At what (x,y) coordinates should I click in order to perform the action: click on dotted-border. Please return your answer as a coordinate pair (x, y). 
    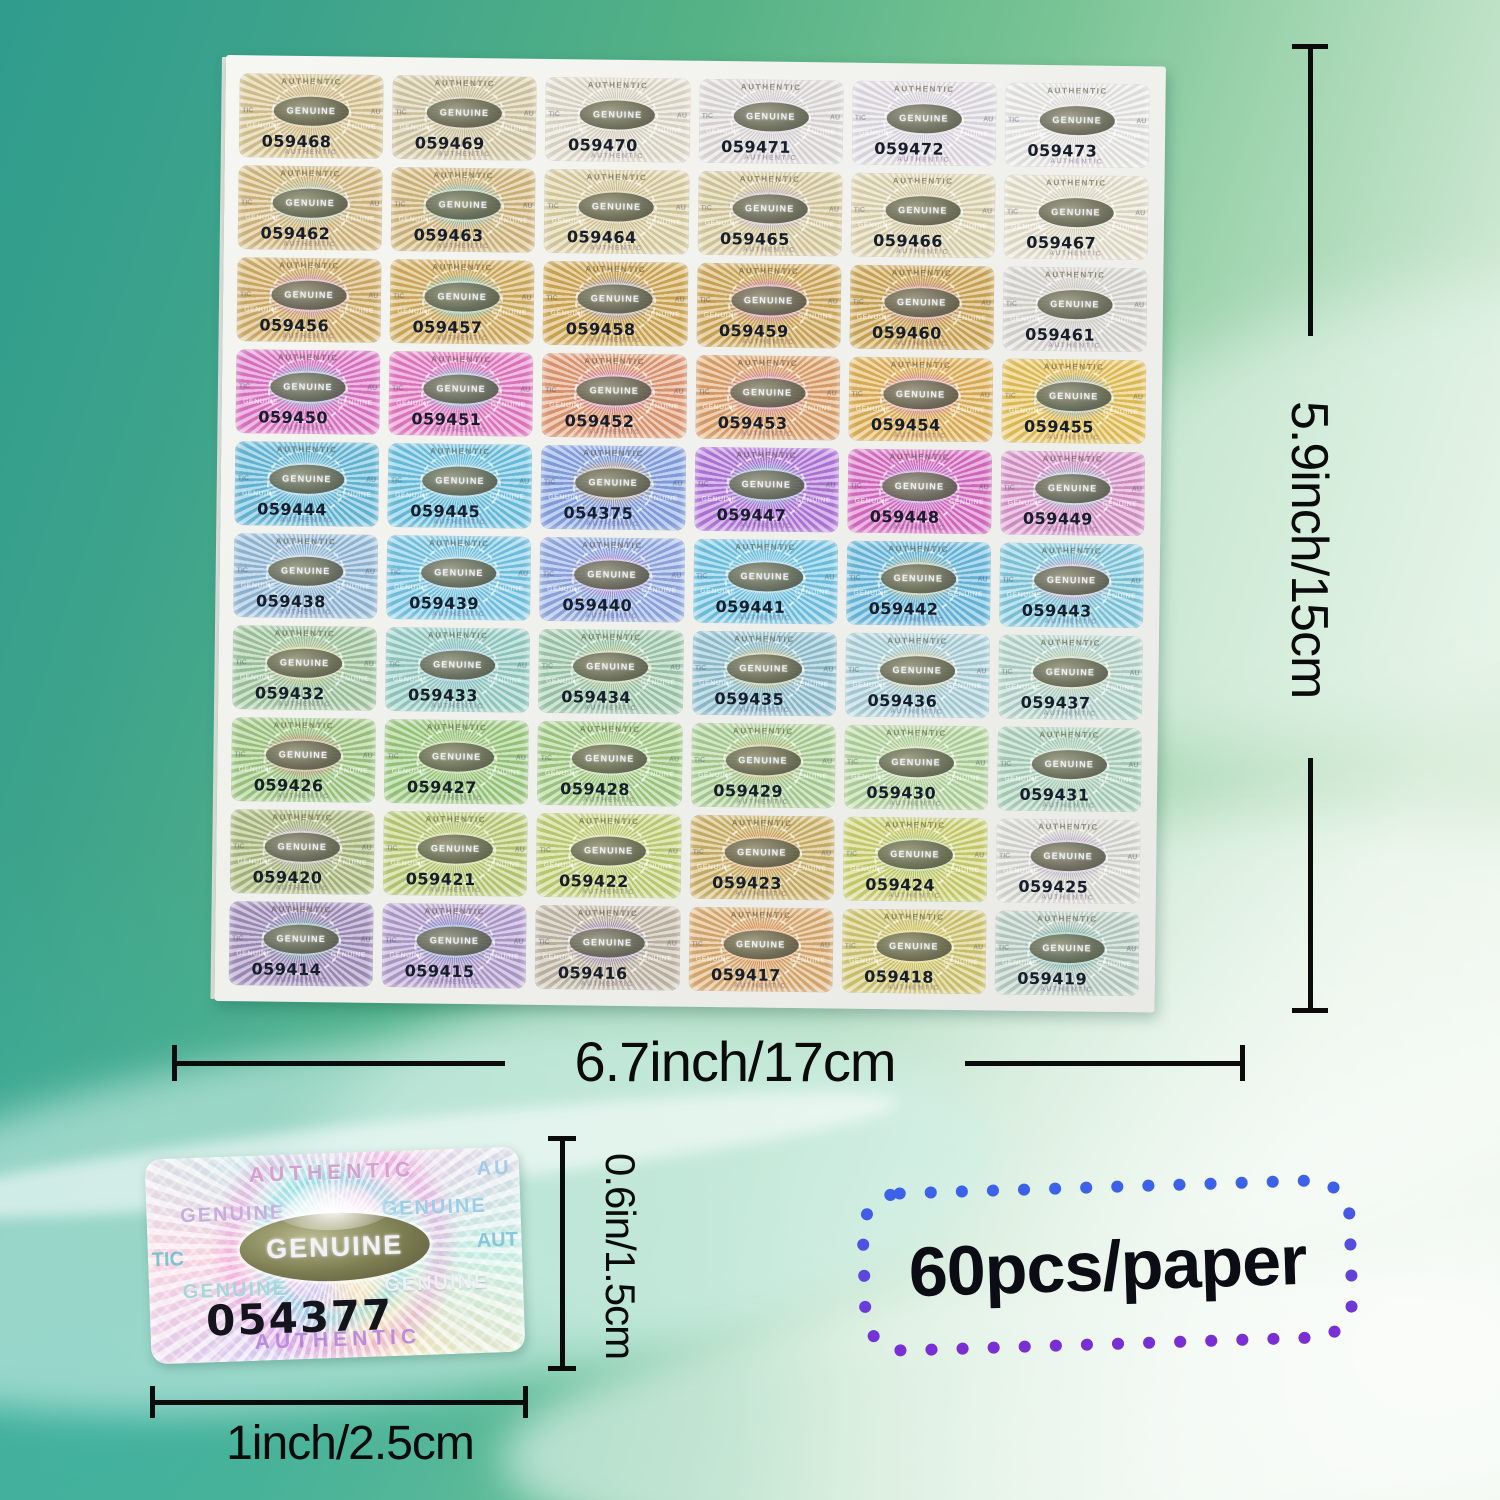
    Looking at the image, I should click on (1107, 1265).